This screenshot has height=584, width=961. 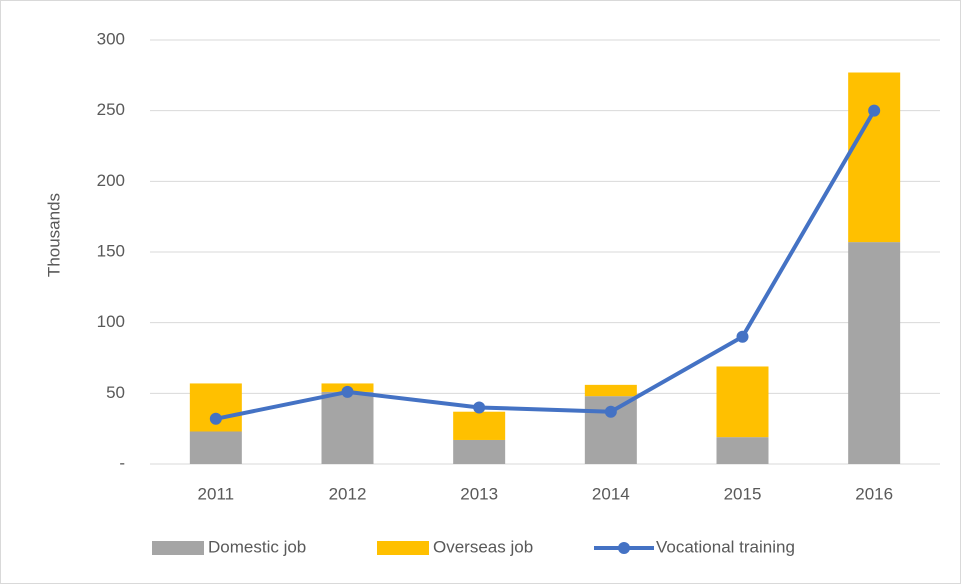 I want to click on y-tick-label: 200, so click(x=111, y=180).